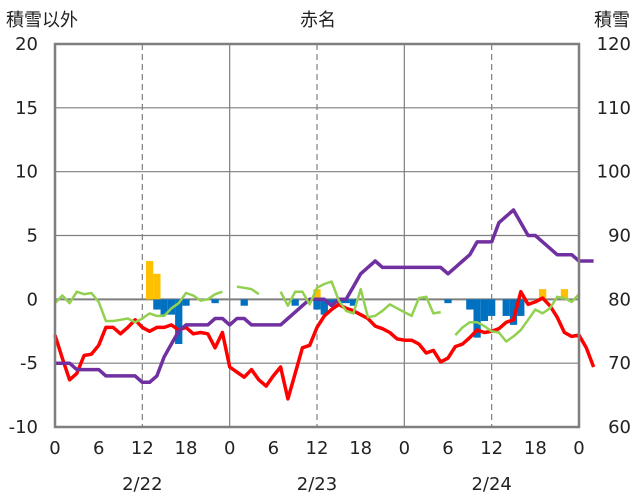 The height and width of the screenshot is (501, 636). Describe the element at coordinates (23, 427) in the screenshot. I see `left-tick-label: -10` at that location.